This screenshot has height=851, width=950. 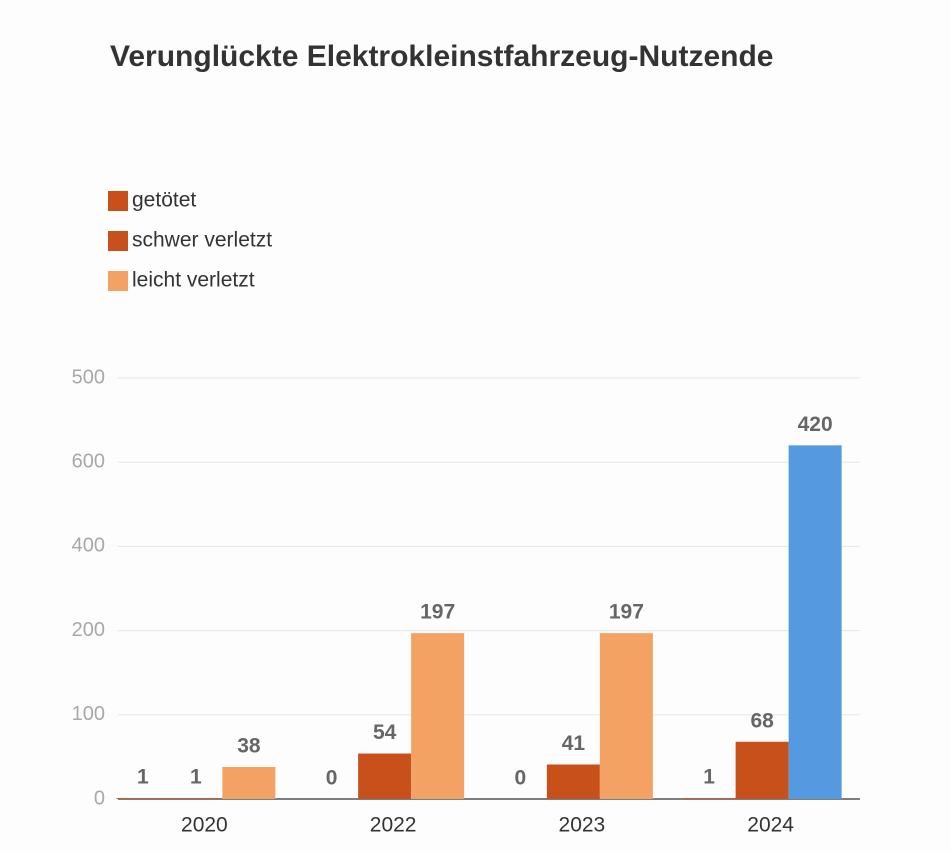 What do you see at coordinates (164, 200) in the screenshot?
I see `legend-label: getötet` at bounding box center [164, 200].